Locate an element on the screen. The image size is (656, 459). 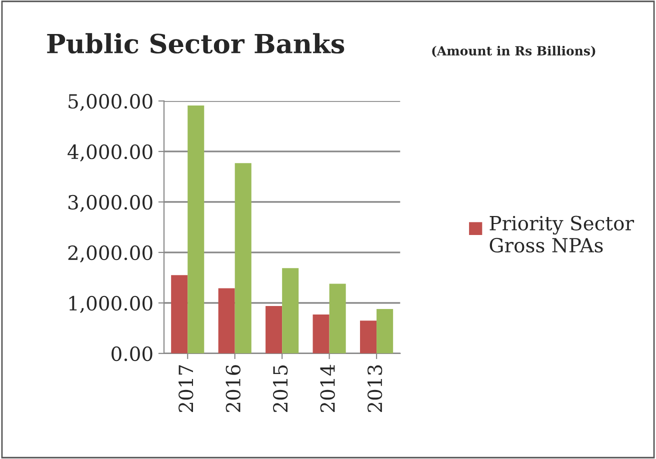
x-tick-label: 2014 is located at coordinates (327, 388).